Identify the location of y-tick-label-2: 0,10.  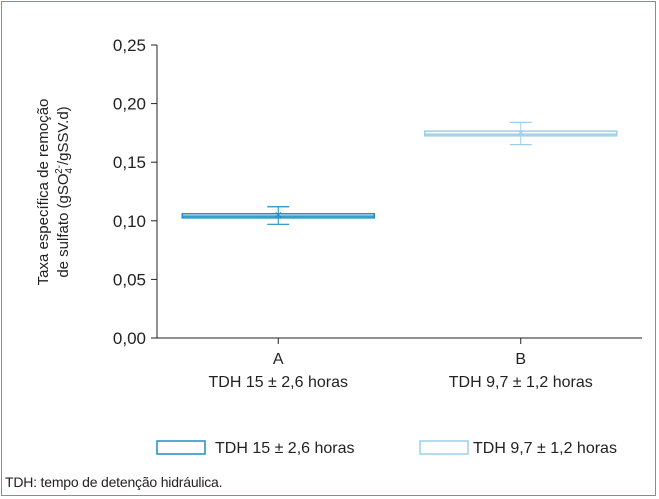
(129, 221).